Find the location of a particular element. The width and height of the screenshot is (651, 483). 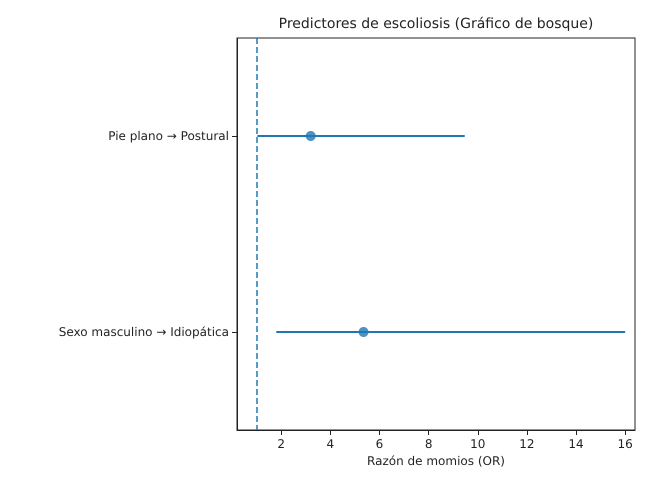

chart-title: Predictores de escoliosis (Gráfico de bosque) is located at coordinates (436, 24).